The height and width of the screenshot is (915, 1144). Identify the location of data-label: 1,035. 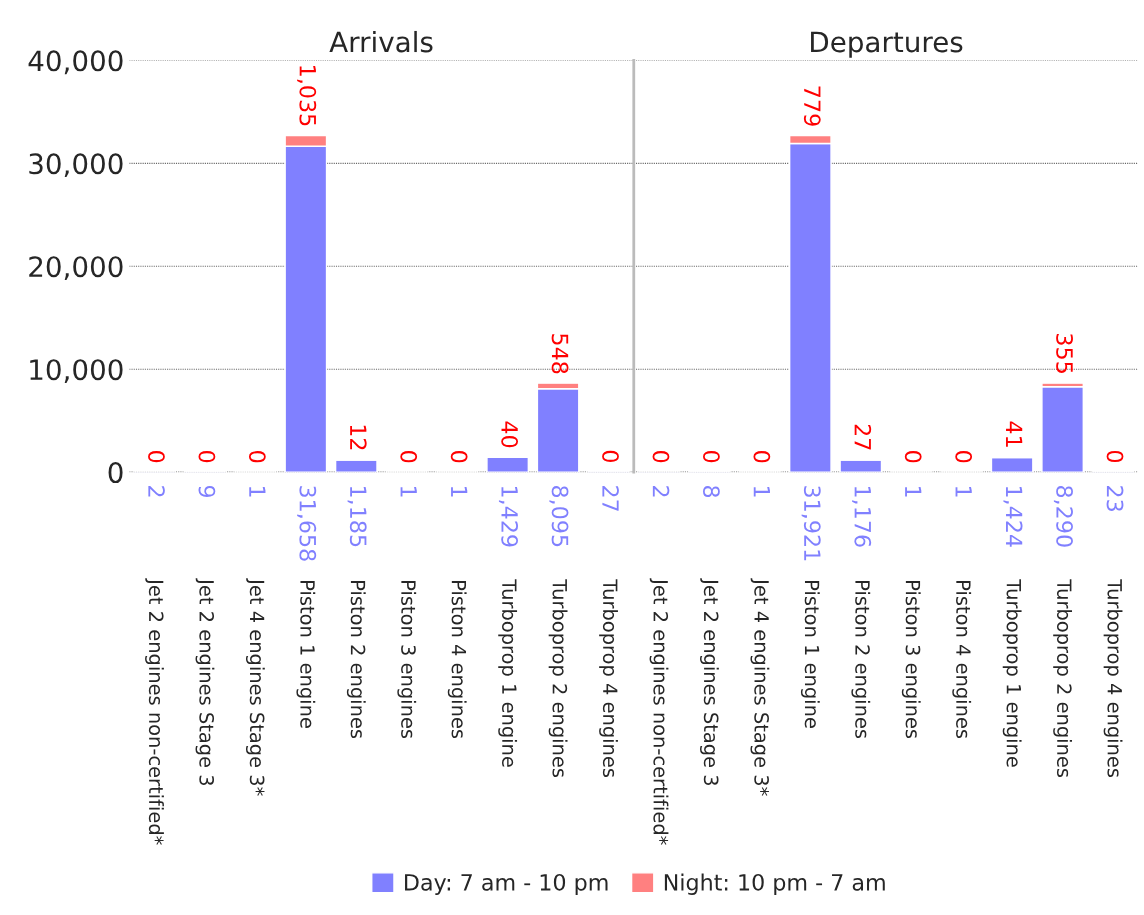
(307, 96).